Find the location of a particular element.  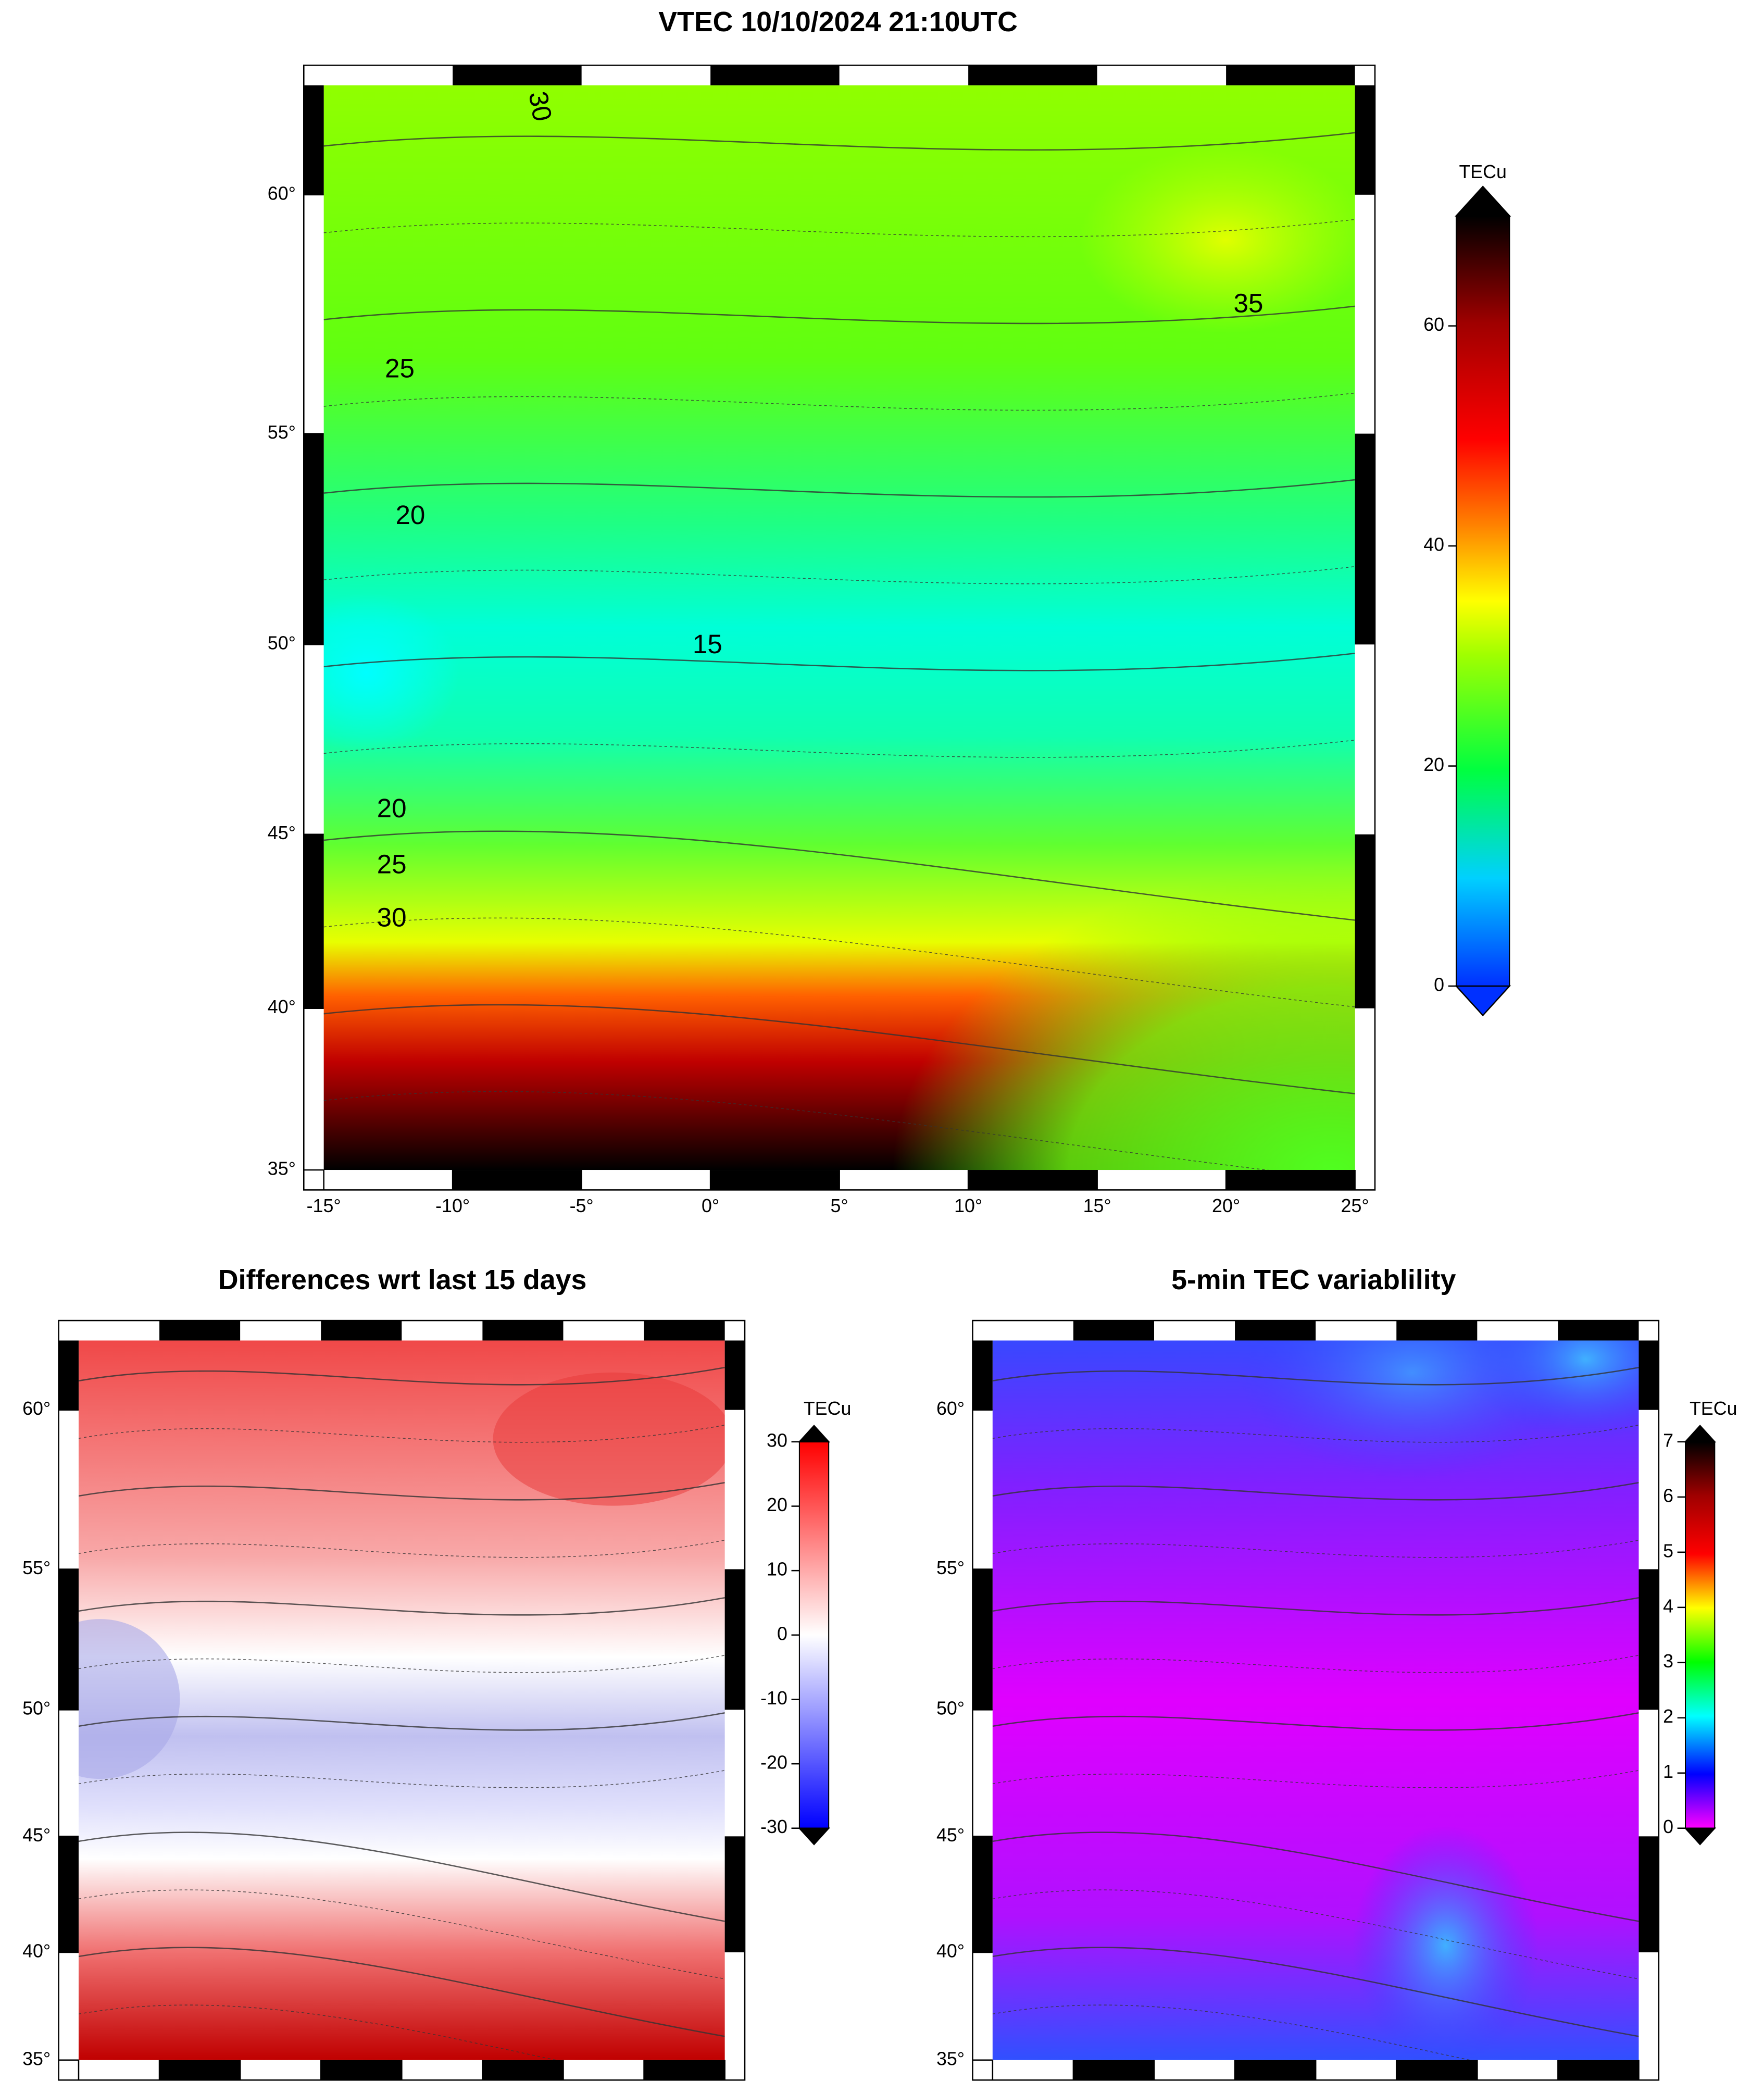

lat-tick-label: 55° is located at coordinates (282, 432).